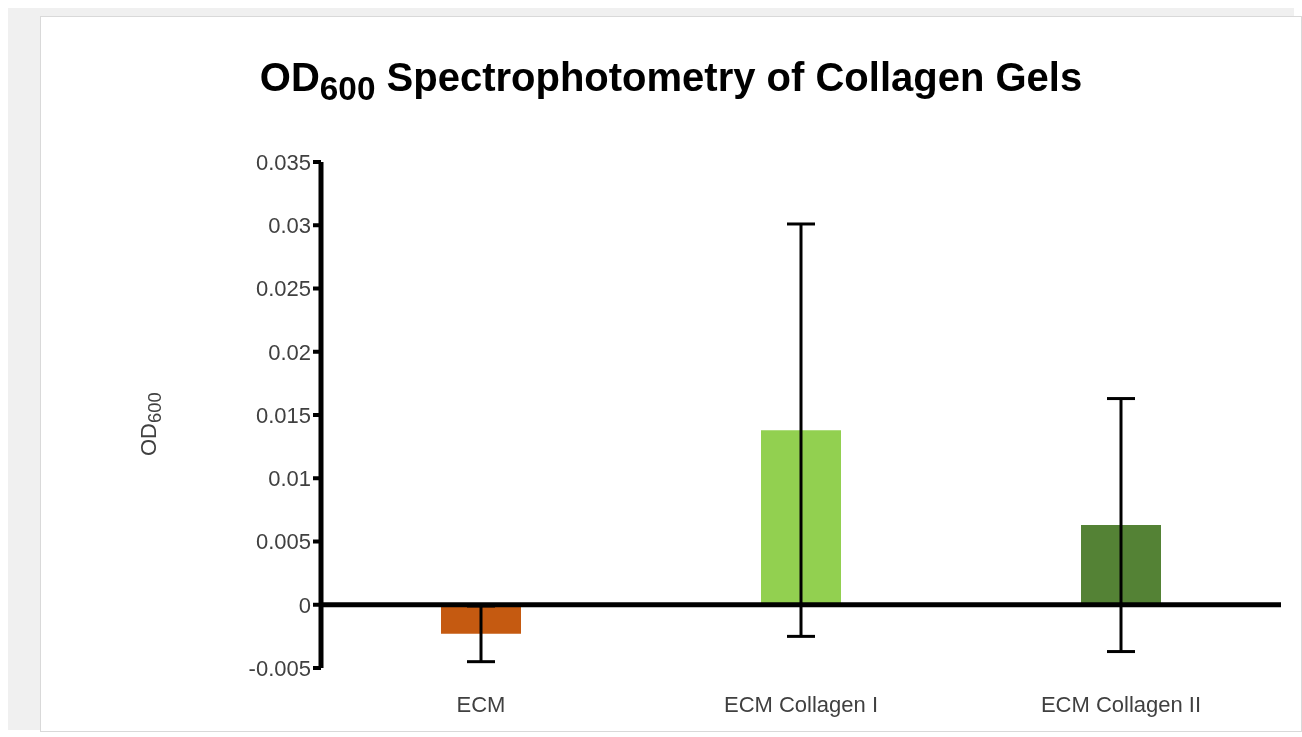 This screenshot has width=1302, height=737. Describe the element at coordinates (289, 479) in the screenshot. I see `y-tick-label: 0.01` at that location.